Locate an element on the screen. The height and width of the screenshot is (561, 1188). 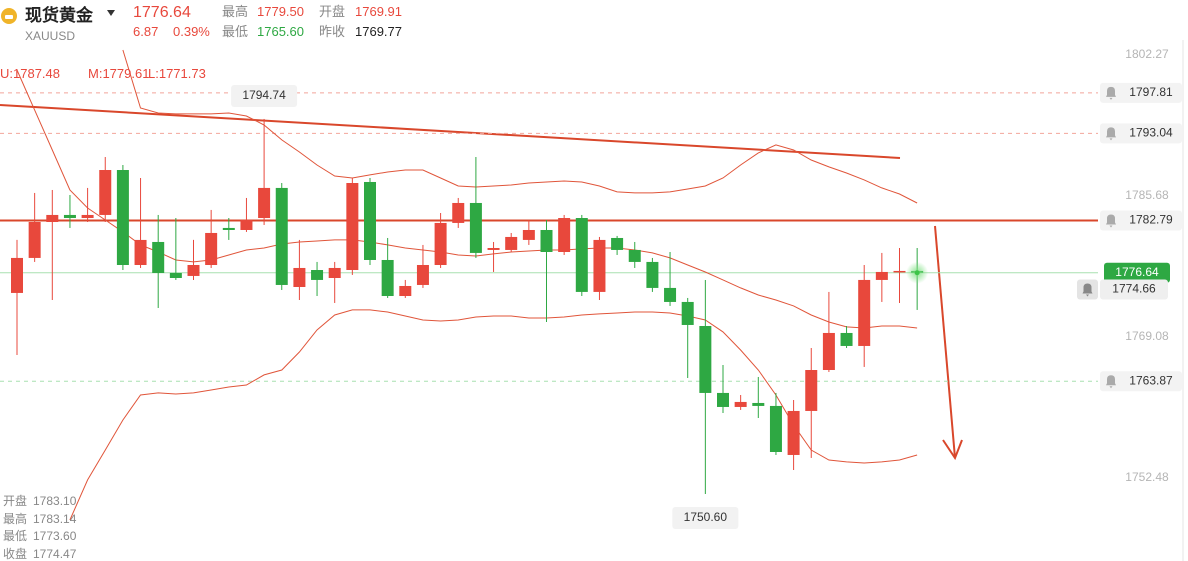
current-price-label: 1776.64 is located at coordinates (1137, 272).